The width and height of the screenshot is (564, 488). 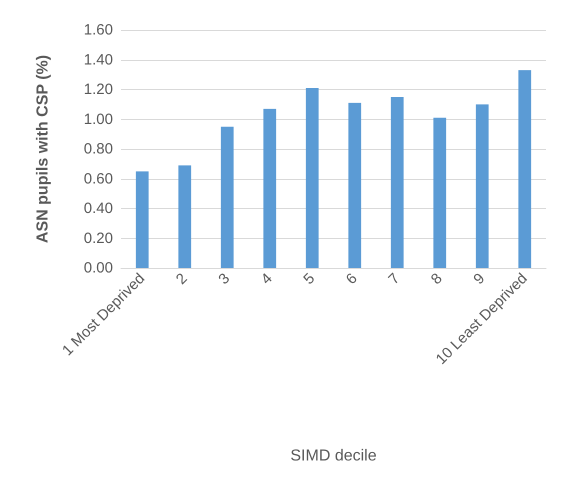 What do you see at coordinates (309, 279) in the screenshot?
I see `x-tick-label: 5` at bounding box center [309, 279].